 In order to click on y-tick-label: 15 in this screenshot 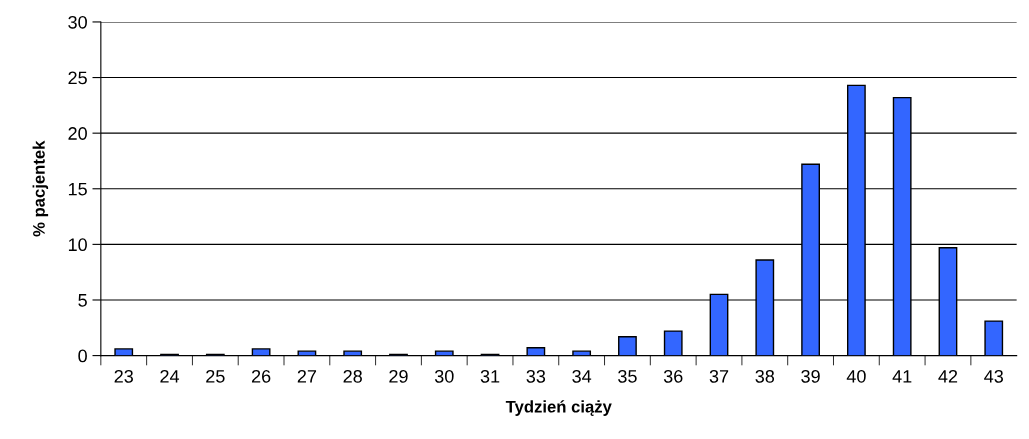, I will do `click(77, 189)`.